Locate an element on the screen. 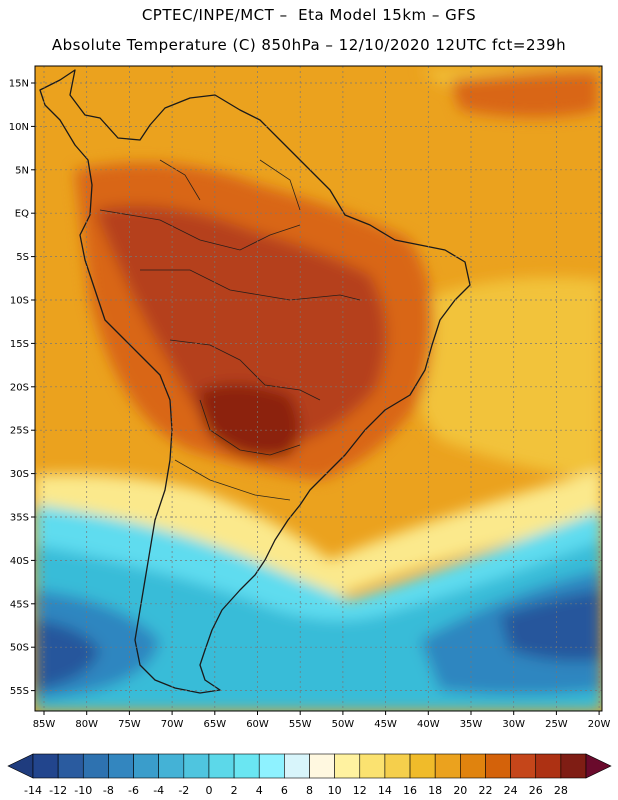  lon-tick-label: 85W is located at coordinates (44, 724).